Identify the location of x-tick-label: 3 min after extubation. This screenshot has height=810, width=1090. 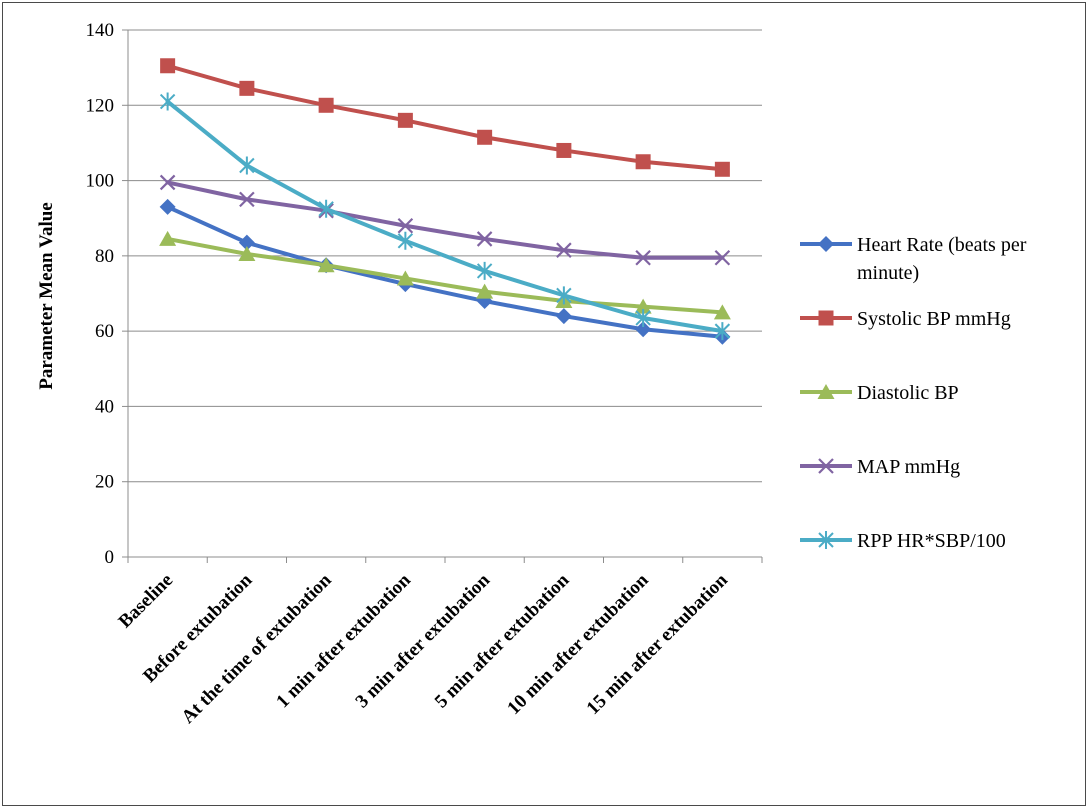
(423, 640).